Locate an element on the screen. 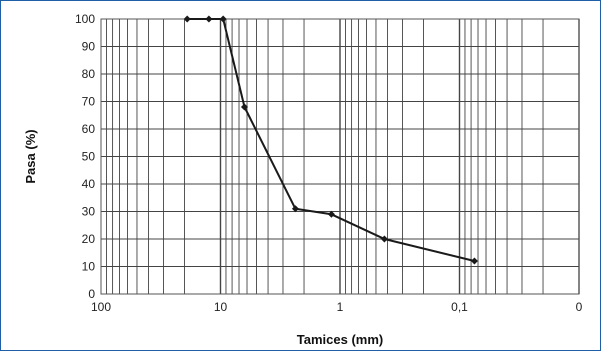 Image resolution: width=601 pixels, height=352 pixels. y-tick-label: 40 is located at coordinates (89, 184).